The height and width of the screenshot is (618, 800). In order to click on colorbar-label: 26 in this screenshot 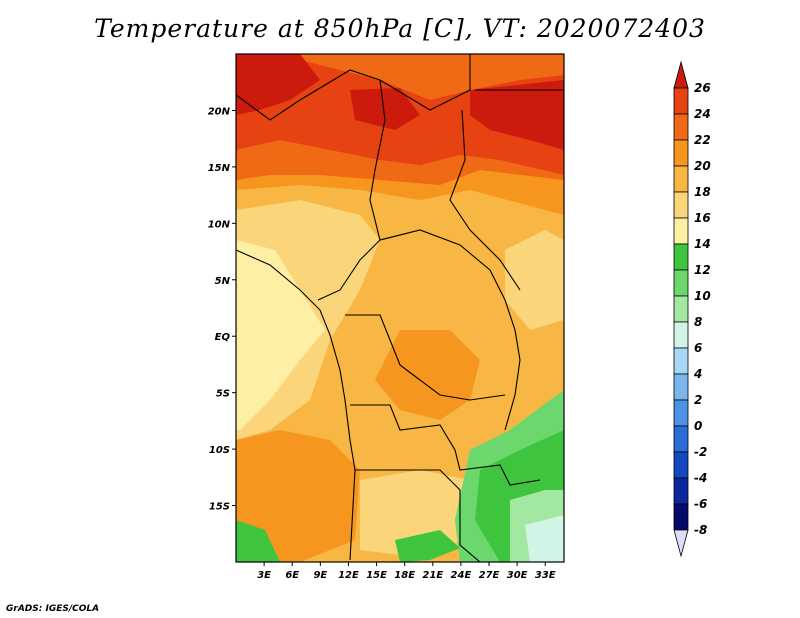, I will do `click(702, 88)`.